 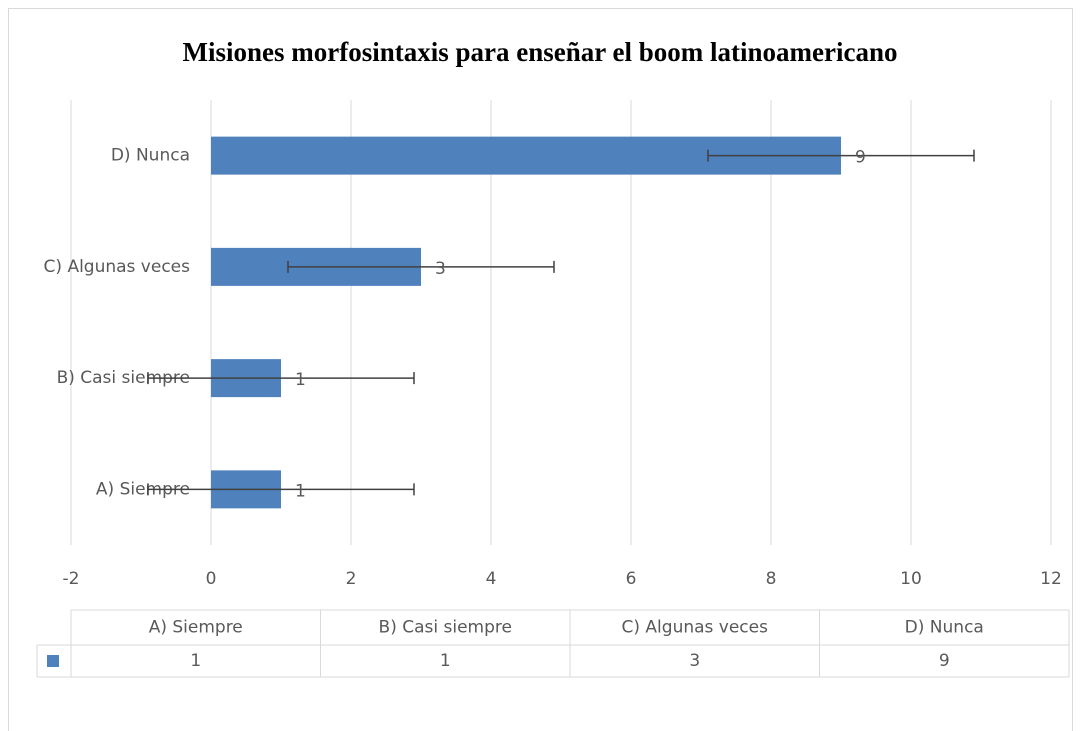 I want to click on x-tick-label: 6, so click(x=631, y=579).